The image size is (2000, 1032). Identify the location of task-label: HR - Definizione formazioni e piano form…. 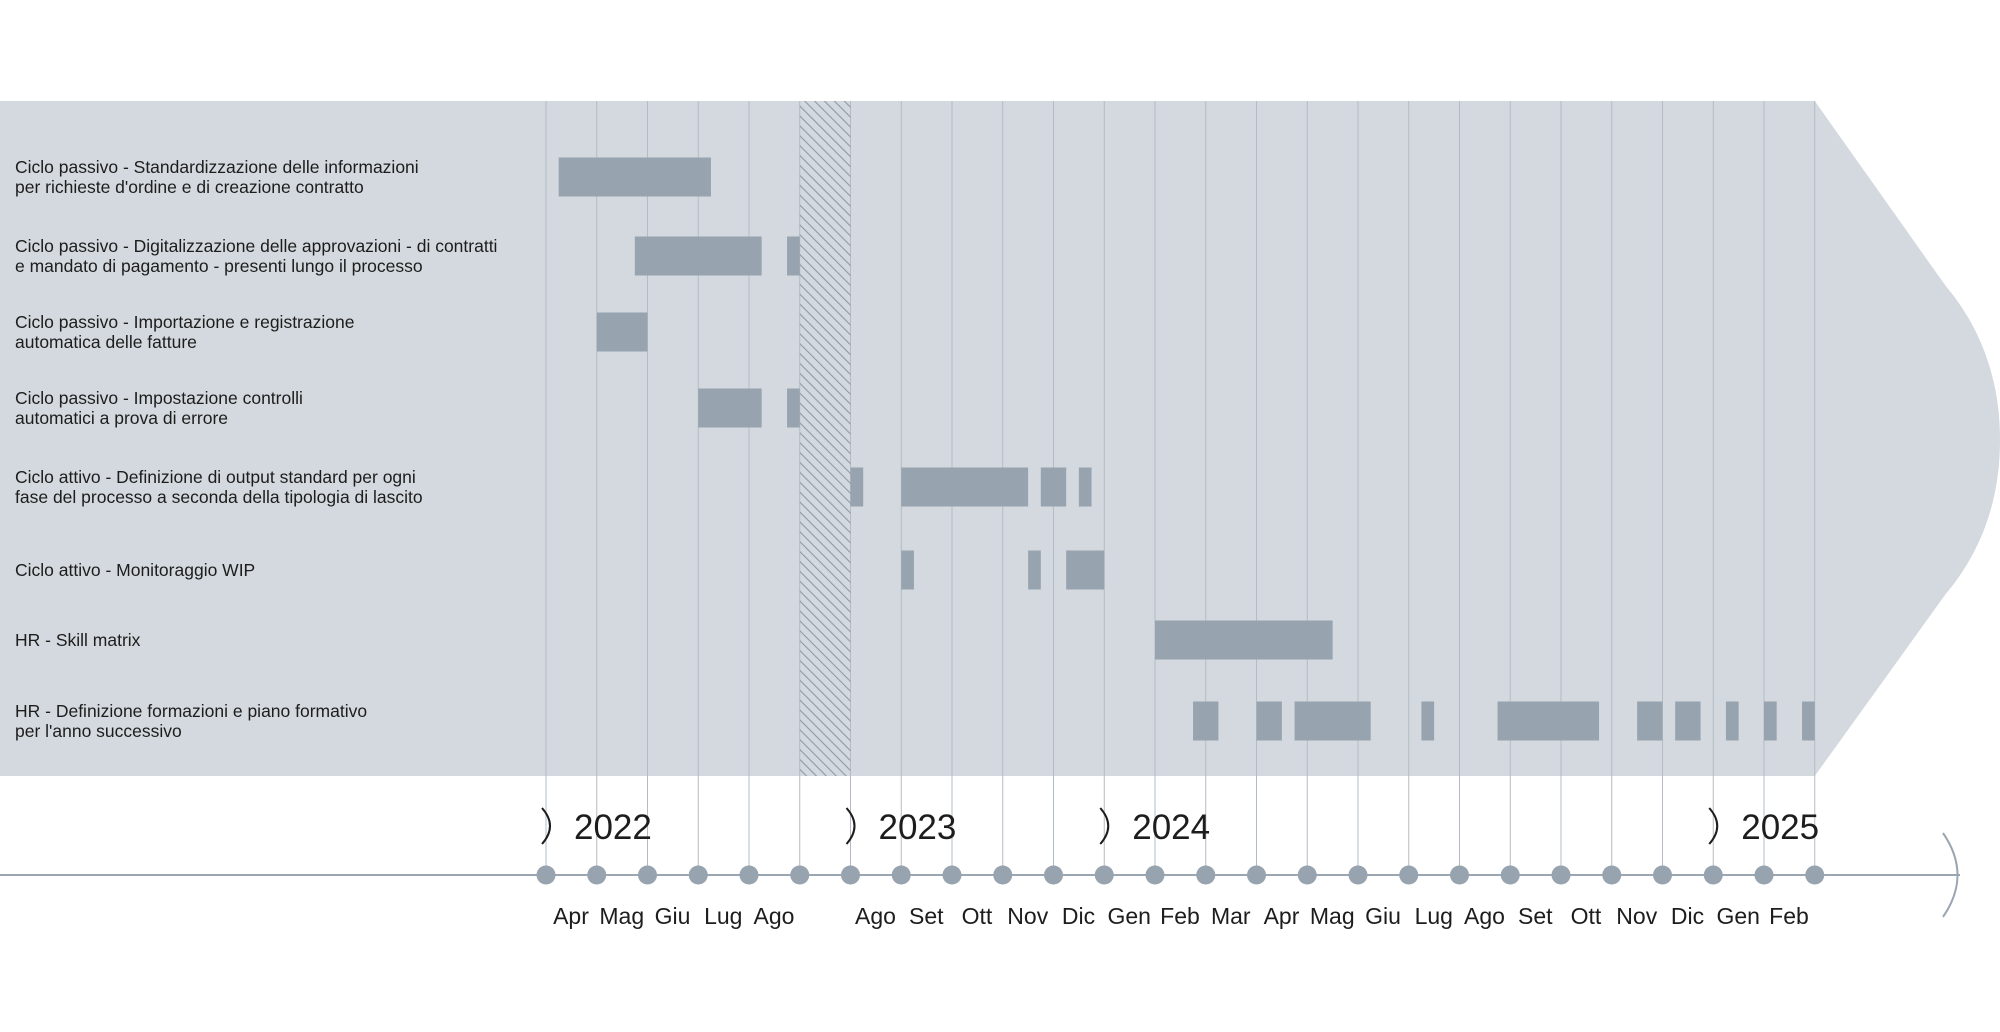
(191, 711).